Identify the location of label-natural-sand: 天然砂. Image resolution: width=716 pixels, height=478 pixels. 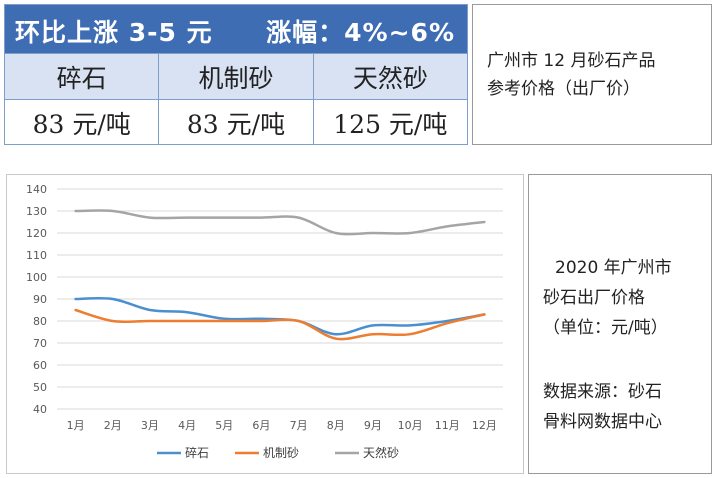
(389, 76).